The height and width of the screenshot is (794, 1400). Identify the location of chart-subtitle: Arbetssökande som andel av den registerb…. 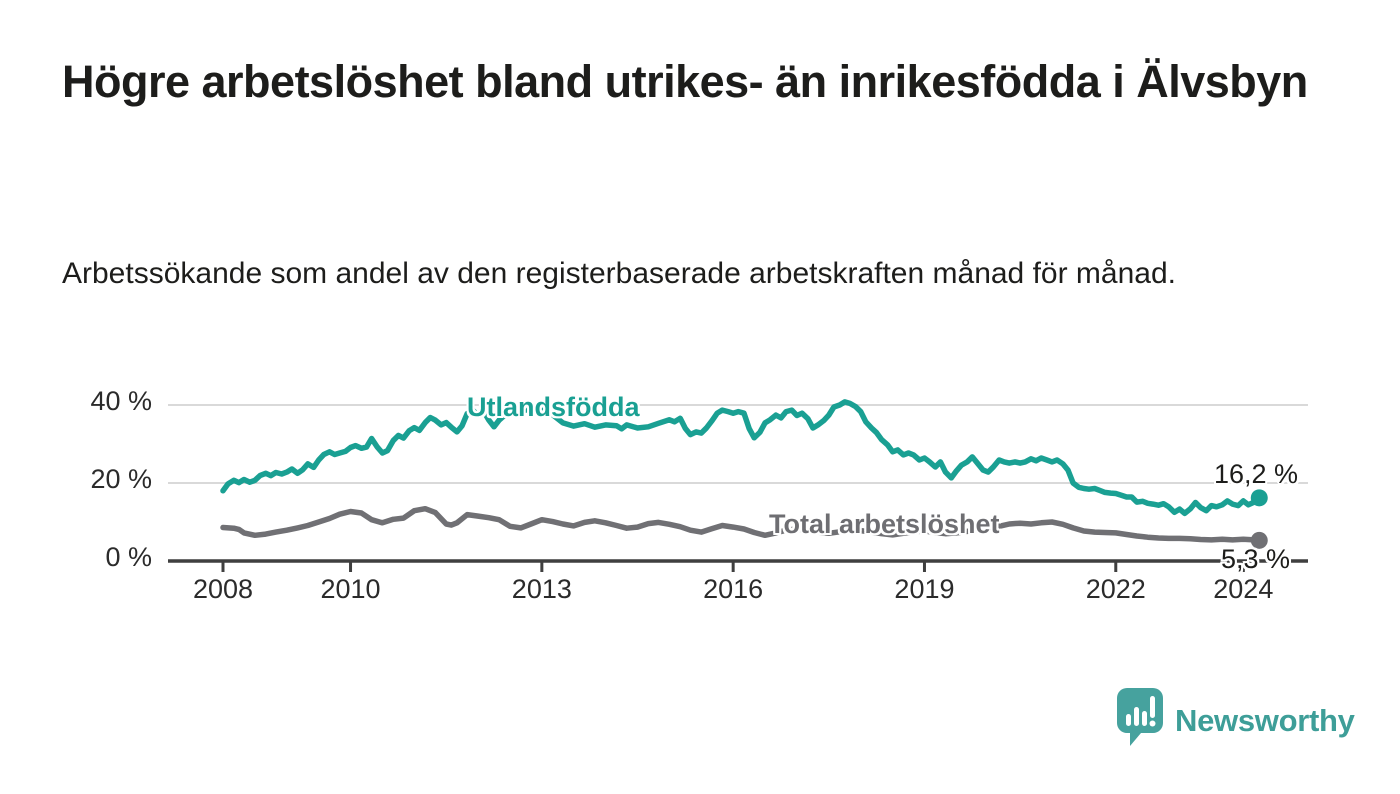
(619, 273).